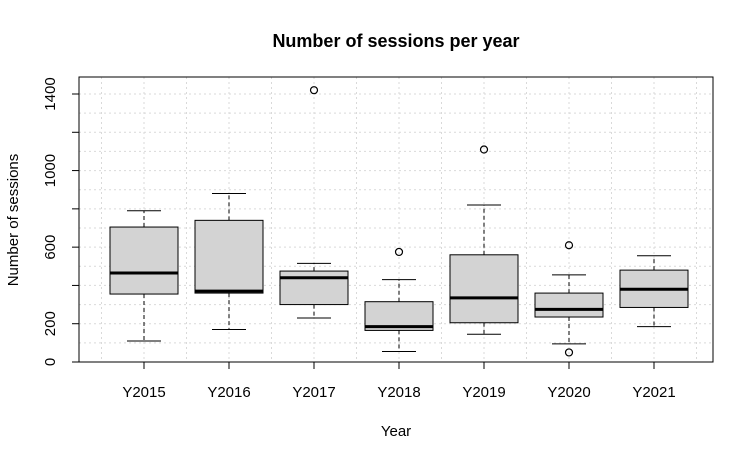  I want to click on box-y2019, so click(484, 289).